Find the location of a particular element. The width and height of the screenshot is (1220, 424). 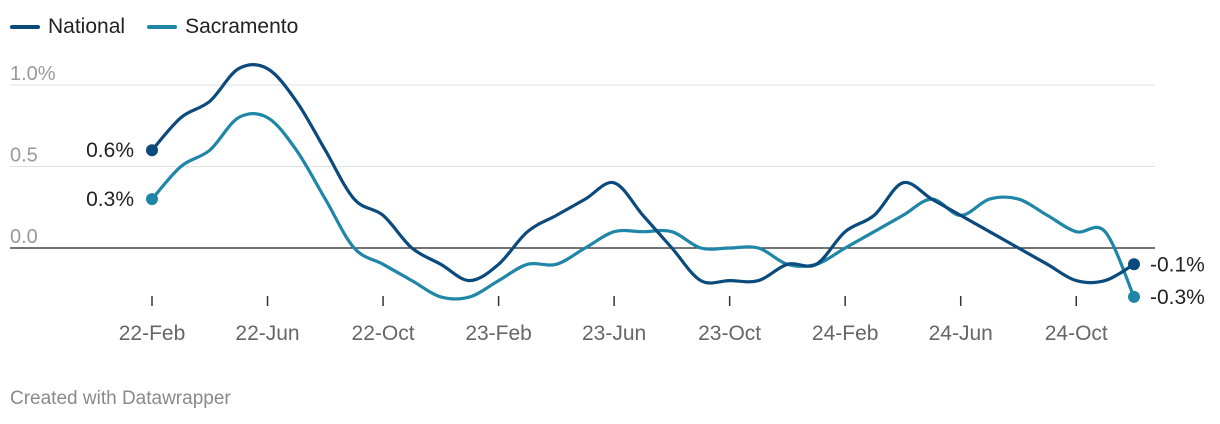

x-tick-label: 24-Feb is located at coordinates (845, 333).